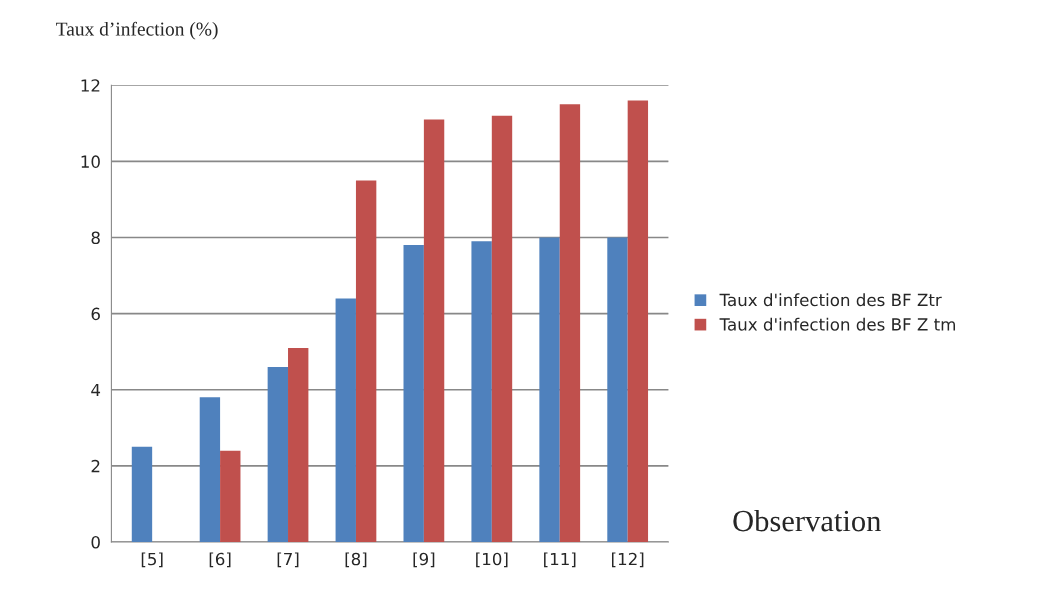 This screenshot has width=1061, height=609. What do you see at coordinates (356, 560) in the screenshot?
I see `x-tick-label: [8]` at bounding box center [356, 560].